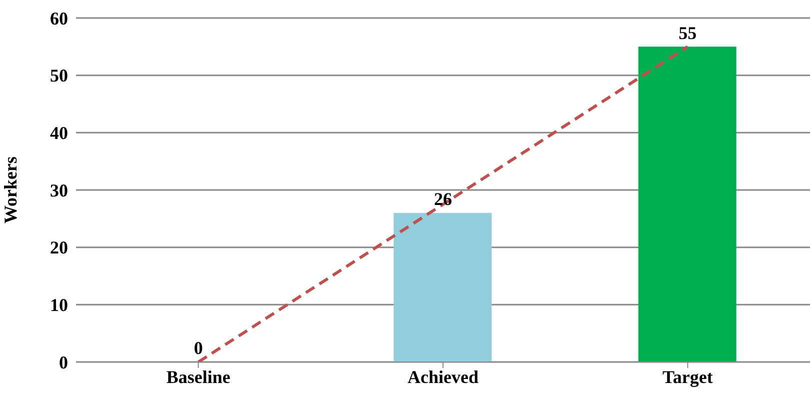 The height and width of the screenshot is (400, 812). I want to click on y-tick-label: 60, so click(59, 18).